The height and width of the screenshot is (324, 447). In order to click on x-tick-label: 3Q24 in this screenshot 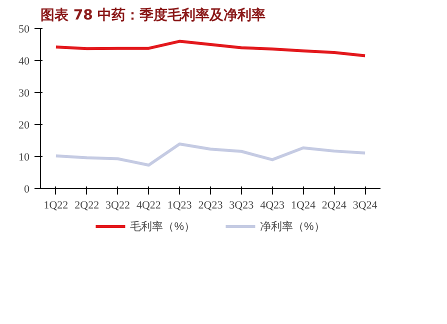, I will do `click(365, 206)`.